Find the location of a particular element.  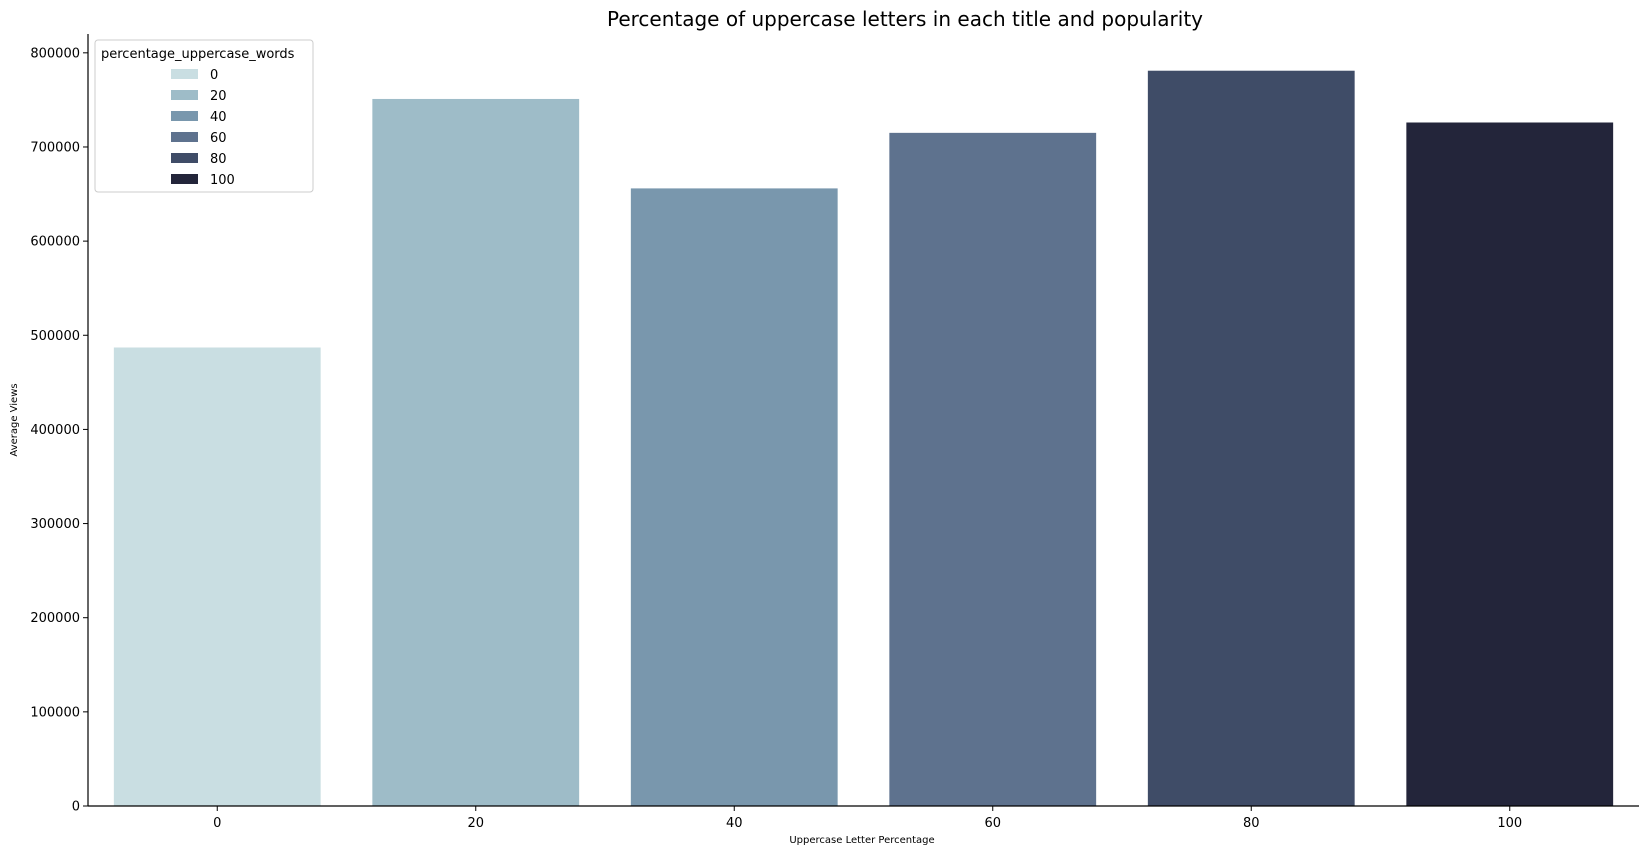

x-tick-label-100: 100 is located at coordinates (1509, 823).